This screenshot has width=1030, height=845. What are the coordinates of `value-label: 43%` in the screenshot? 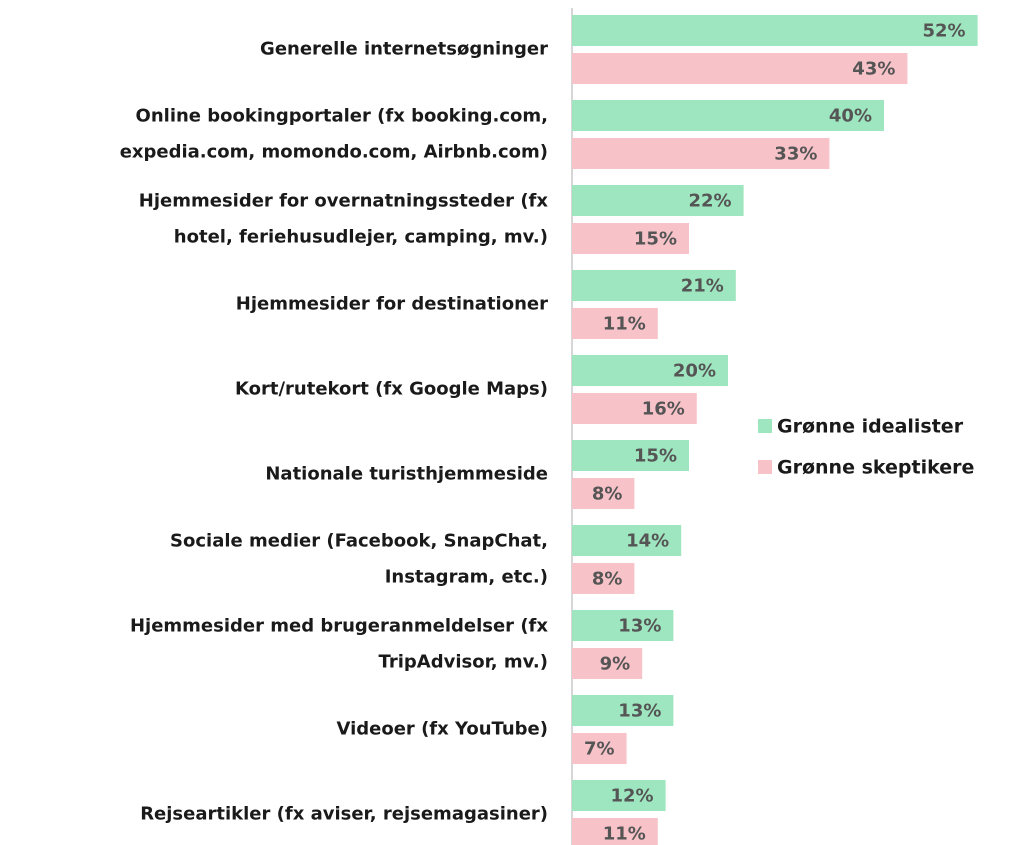 It's located at (873, 69).